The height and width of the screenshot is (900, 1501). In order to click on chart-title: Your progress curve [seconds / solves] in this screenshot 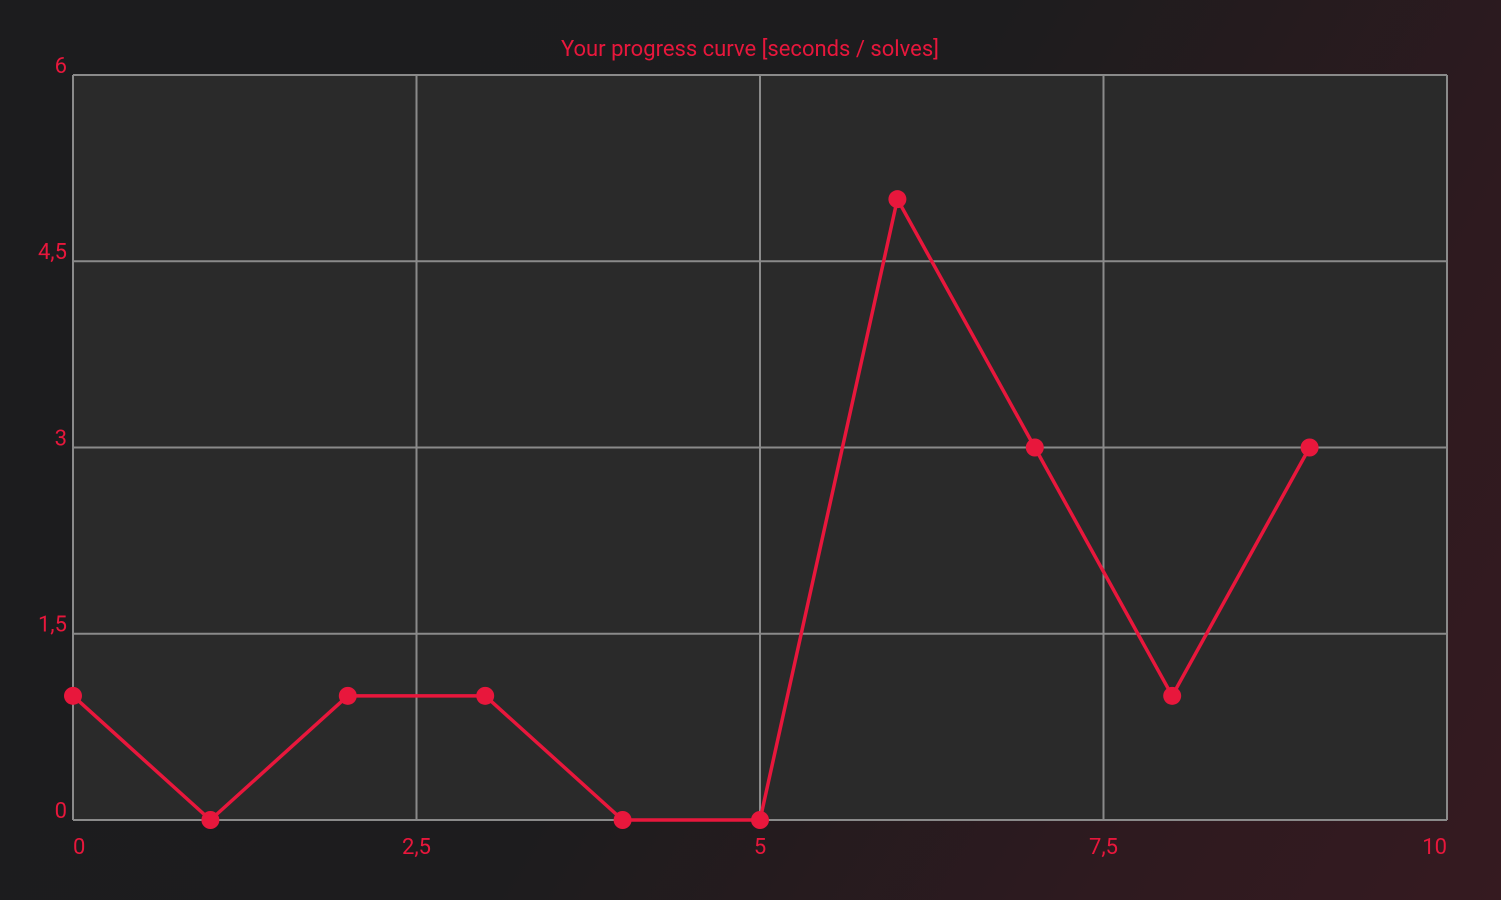, I will do `click(750, 49)`.